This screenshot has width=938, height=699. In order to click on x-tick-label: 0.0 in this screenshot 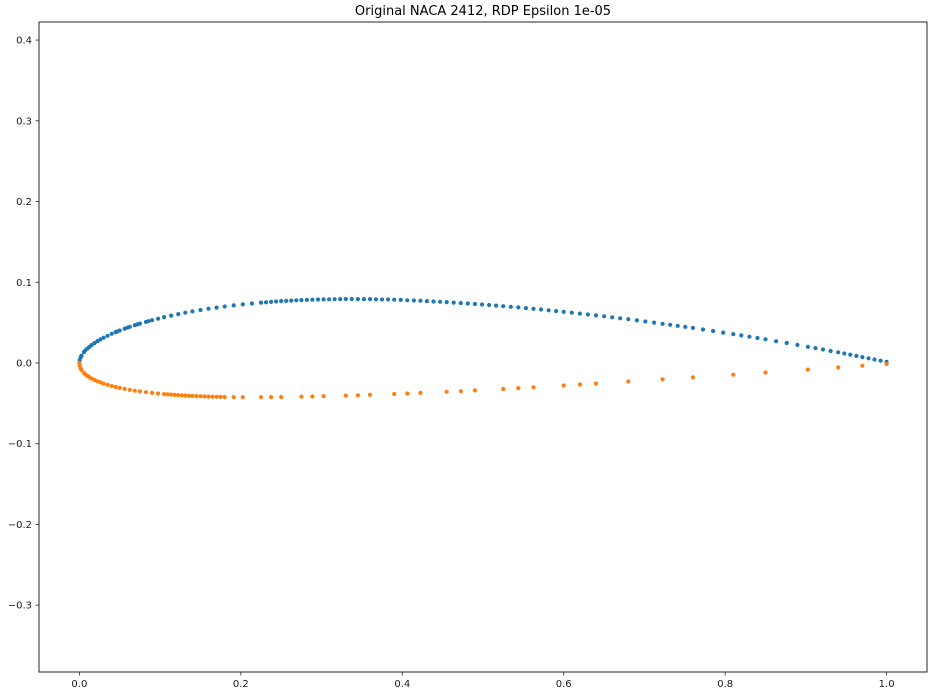, I will do `click(79, 684)`.